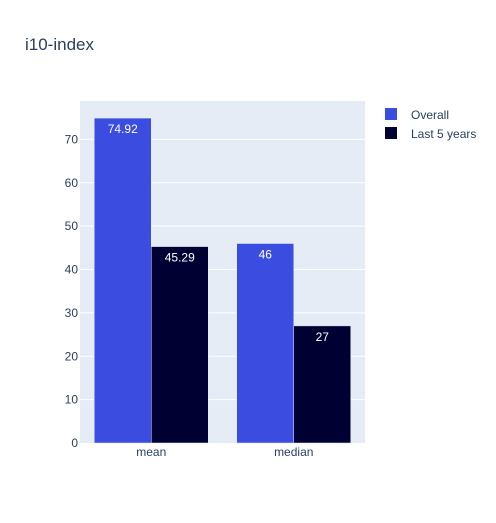 Image resolution: width=496 pixels, height=523 pixels. Describe the element at coordinates (72, 291) in the screenshot. I see `y-axis-ticks: 0 10 20 30 40 50 60 70` at that location.